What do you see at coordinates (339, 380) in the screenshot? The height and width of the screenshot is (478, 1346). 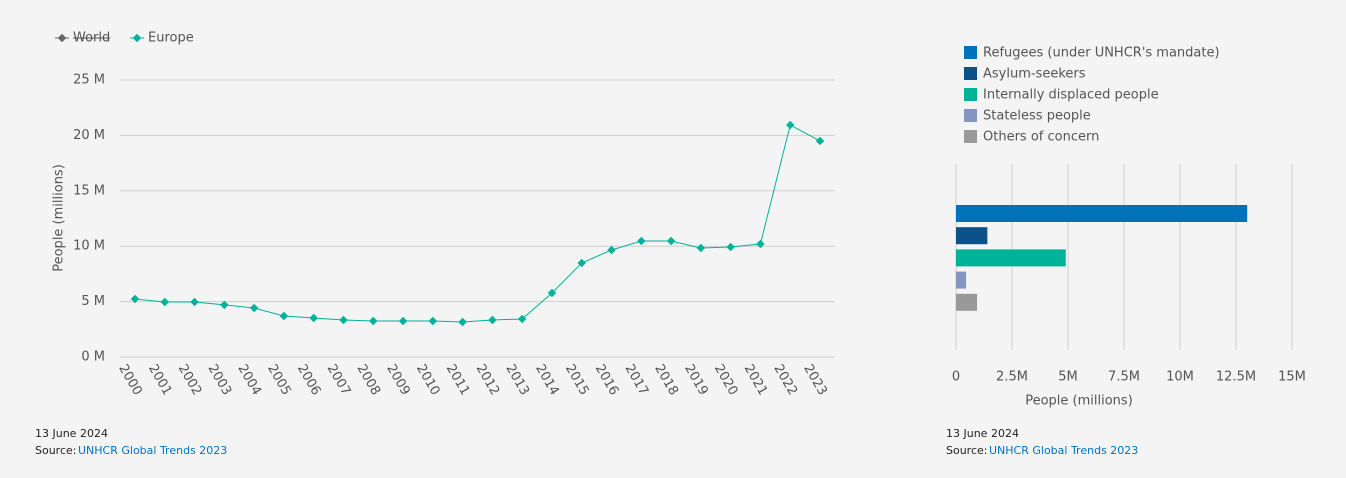 I see `x-tick-label: 2007` at bounding box center [339, 380].